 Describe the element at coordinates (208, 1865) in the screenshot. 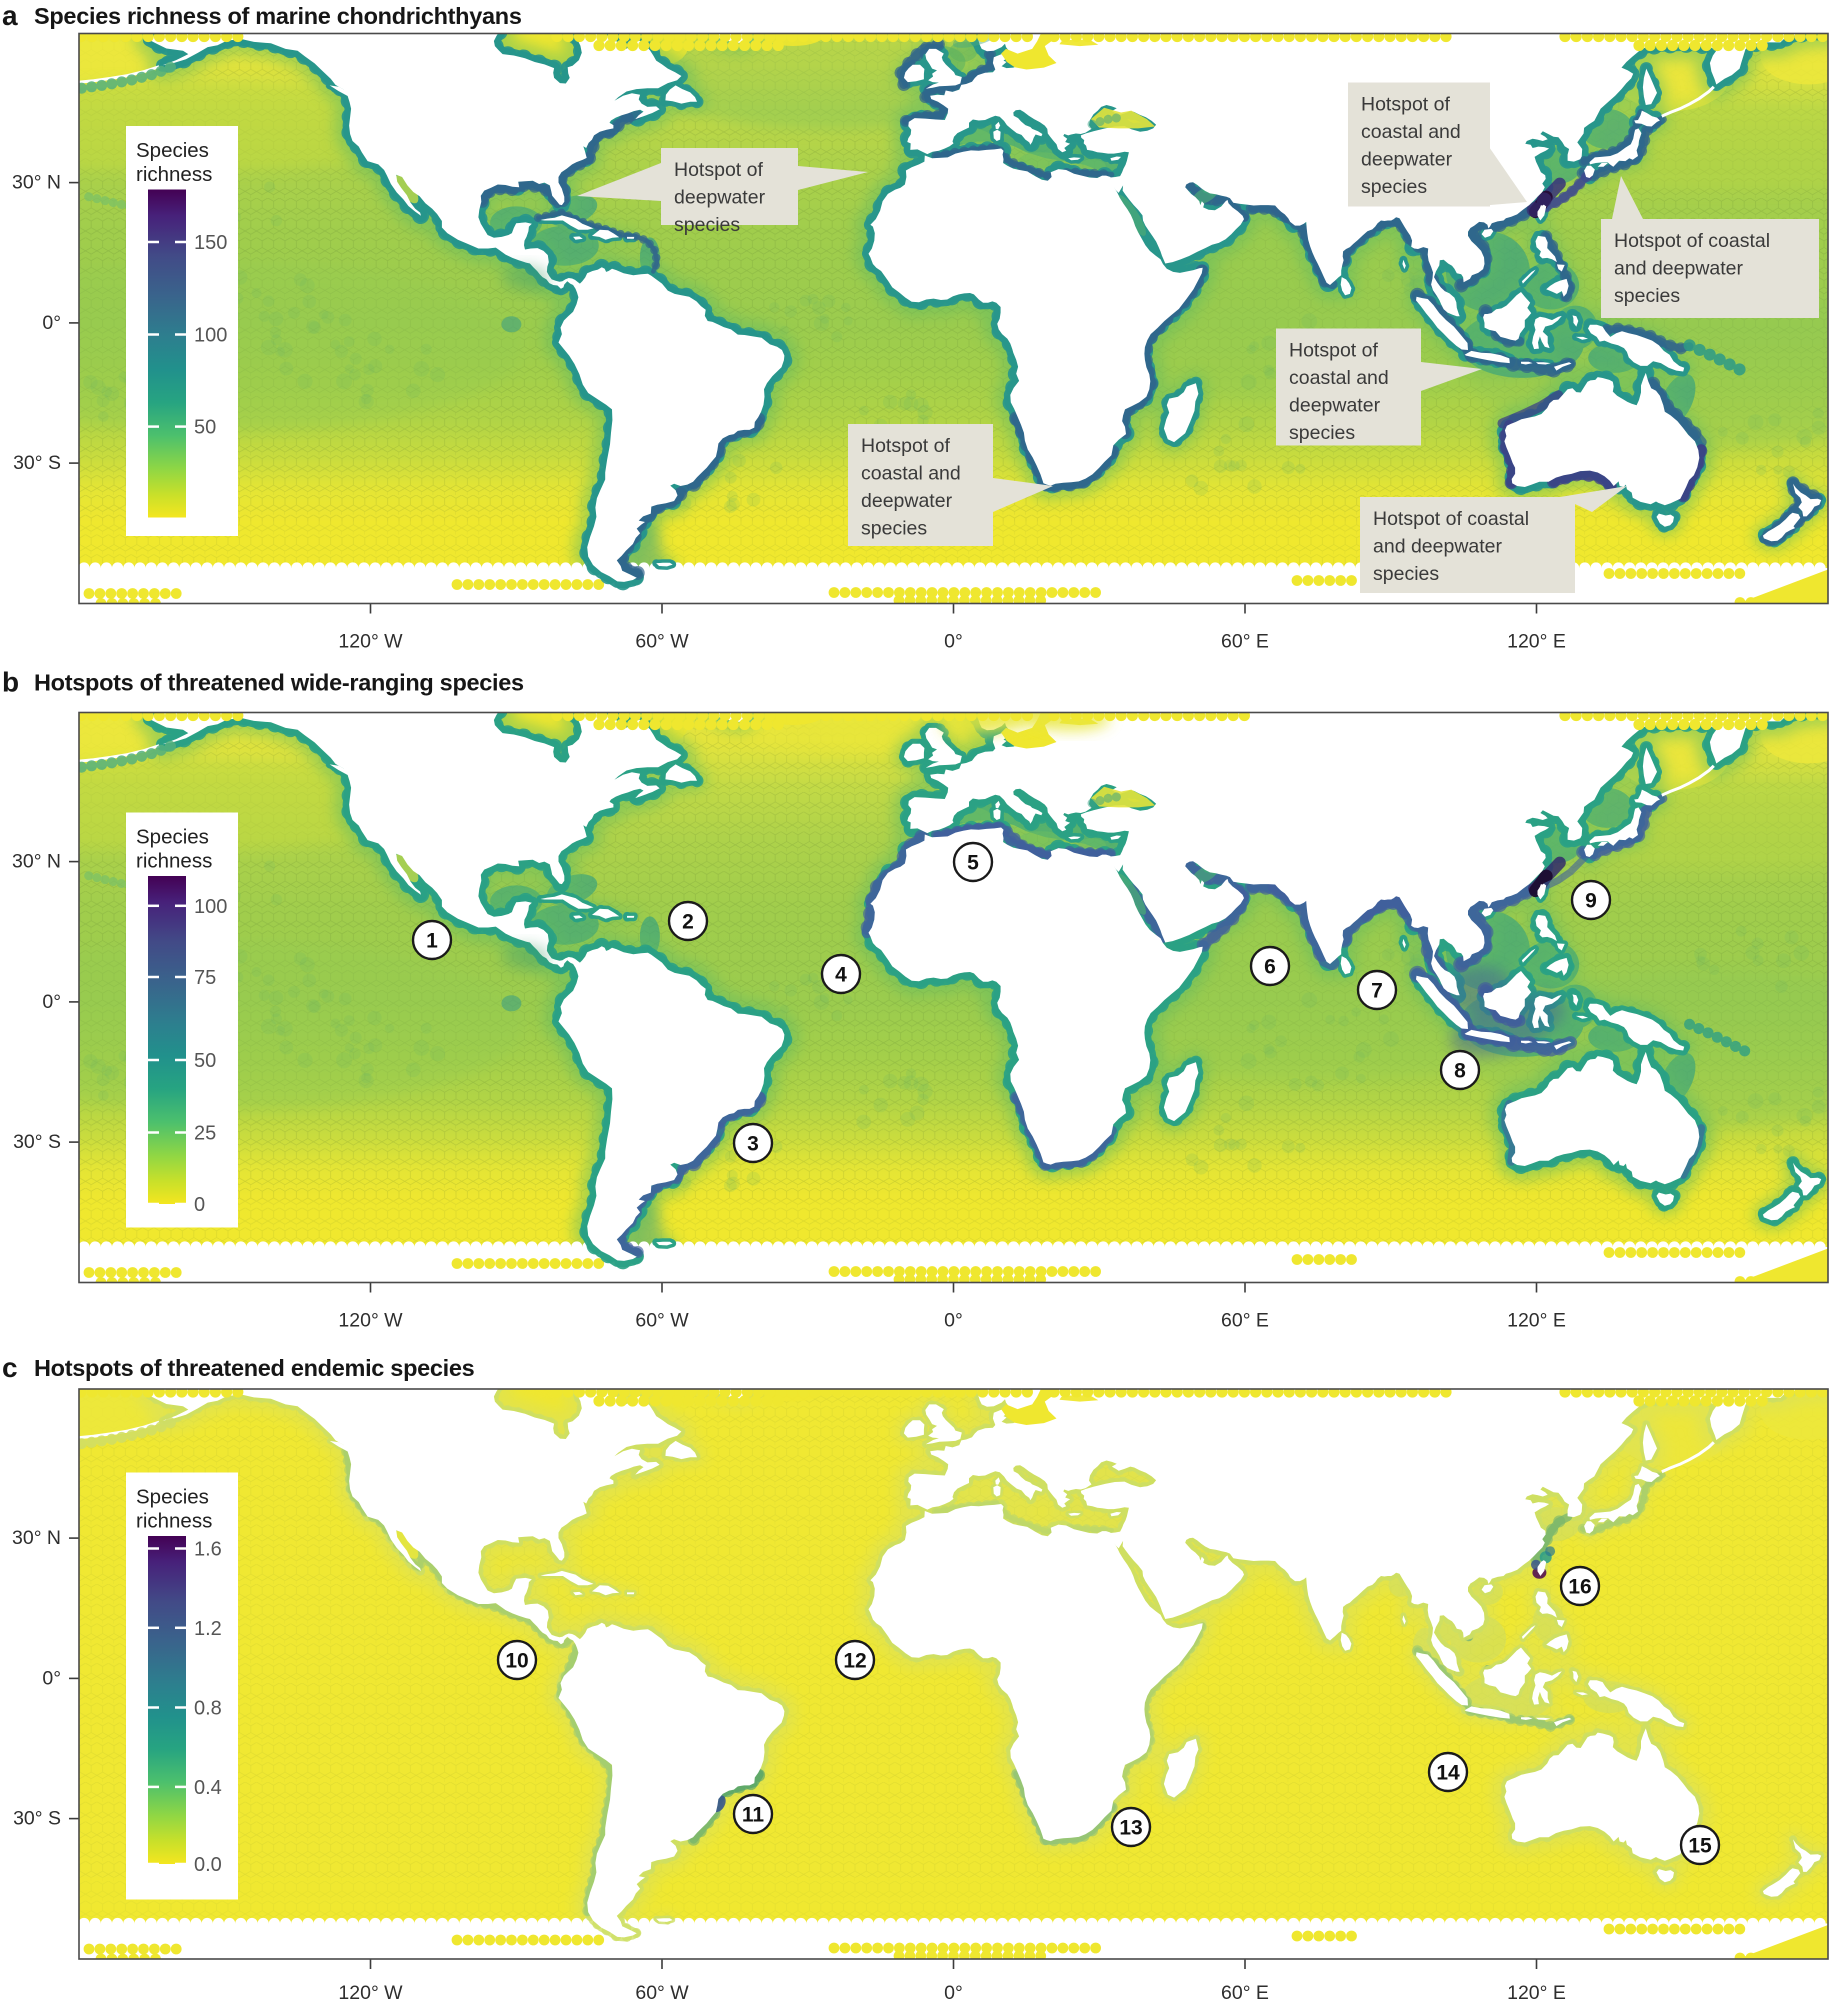

I see `svg-text: 0.0` at that location.